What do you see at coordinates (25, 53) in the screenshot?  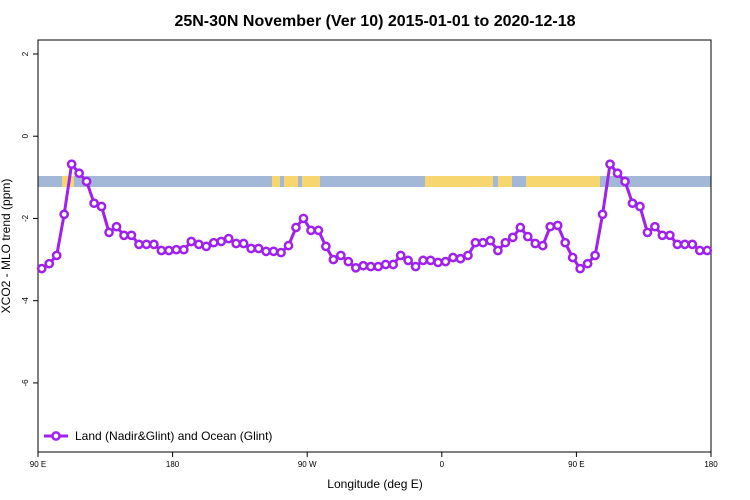 I see `y-tick-label: 2` at bounding box center [25, 53].